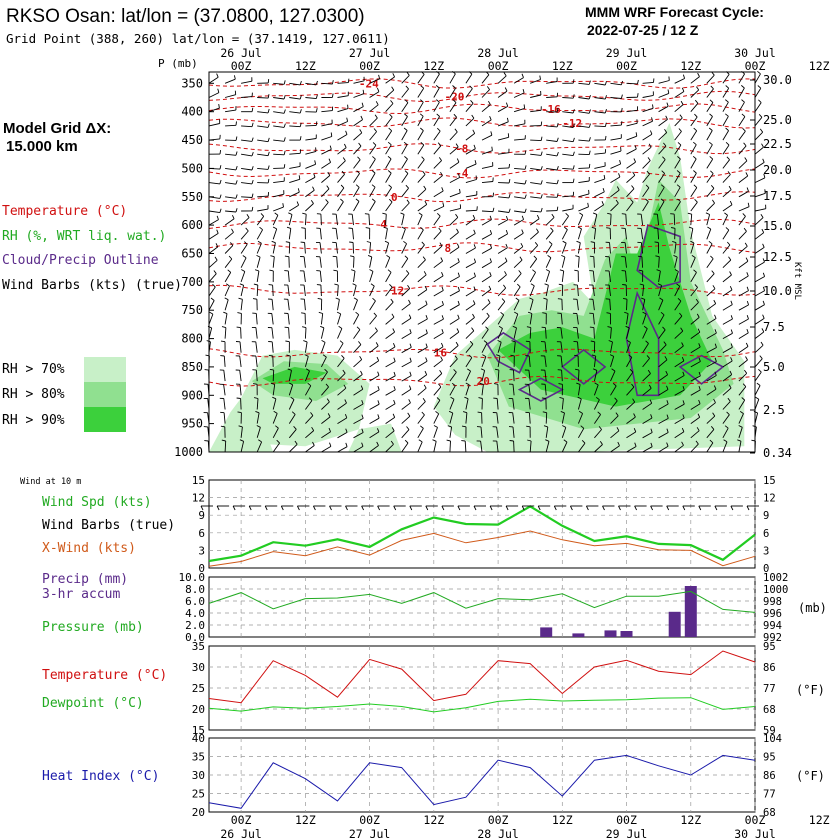  Describe the element at coordinates (541, 389) in the screenshot. I see `cloud-outline` at that location.